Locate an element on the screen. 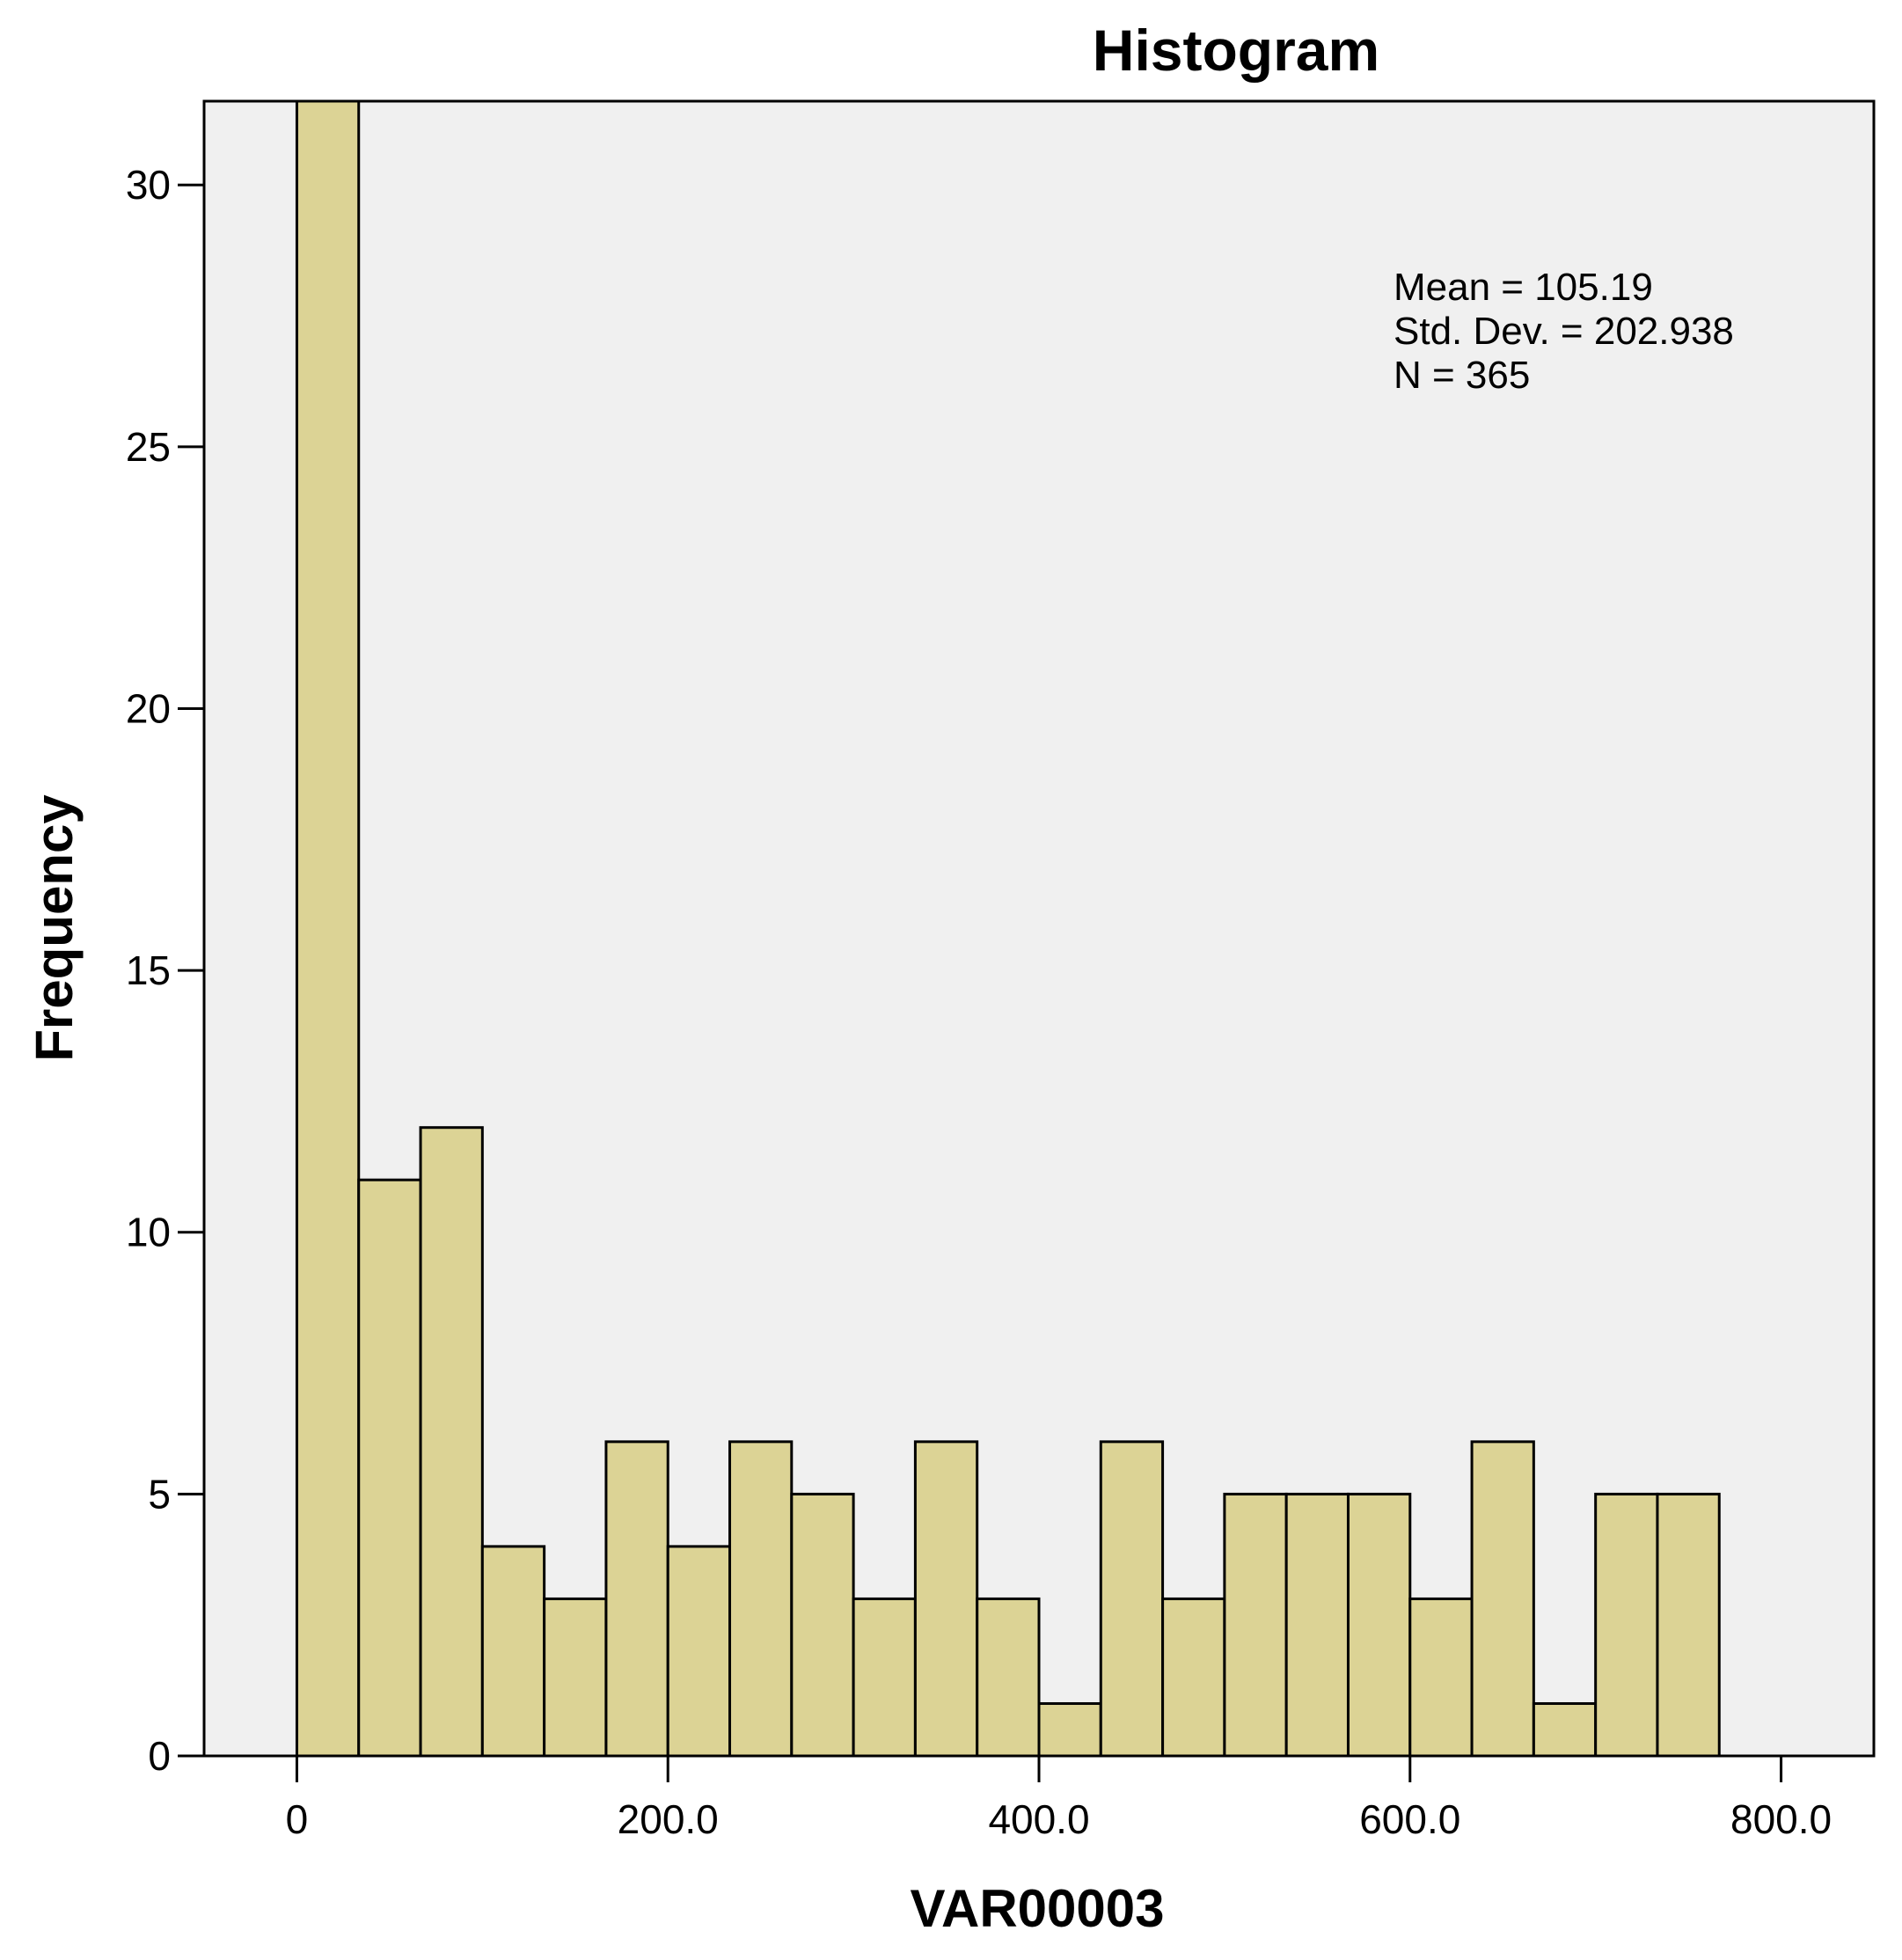 The width and height of the screenshot is (1902, 1960). x-axis: 0 200.0 400.0 600.0 800.0 is located at coordinates (1059, 1799).